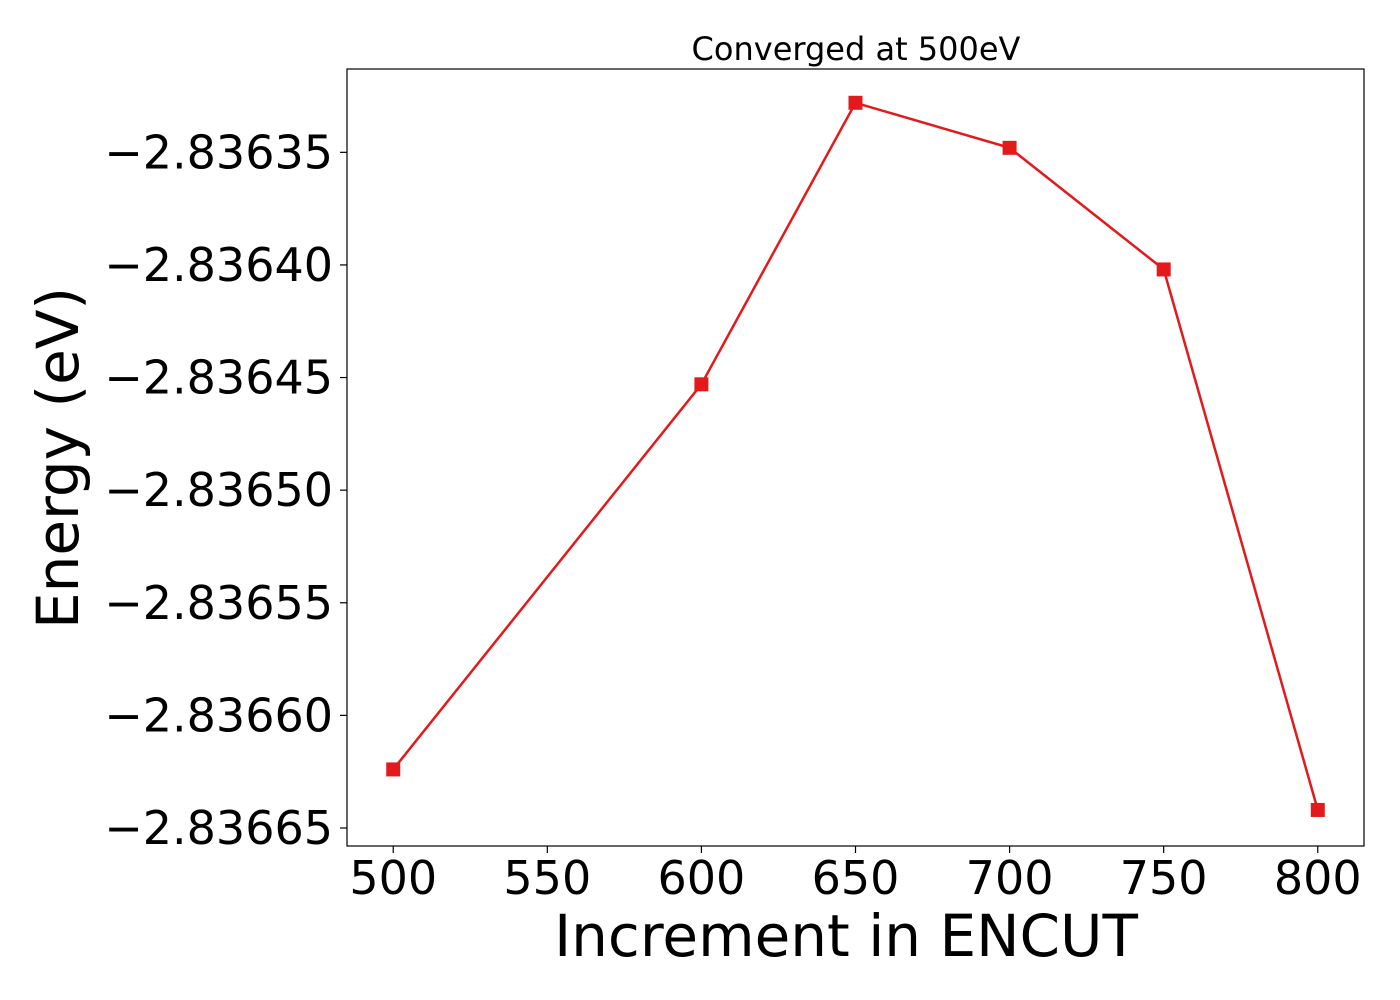 This screenshot has height=1000, width=1400. What do you see at coordinates (846, 936) in the screenshot?
I see `x-axis-label: Increment in ENCUT` at bounding box center [846, 936].